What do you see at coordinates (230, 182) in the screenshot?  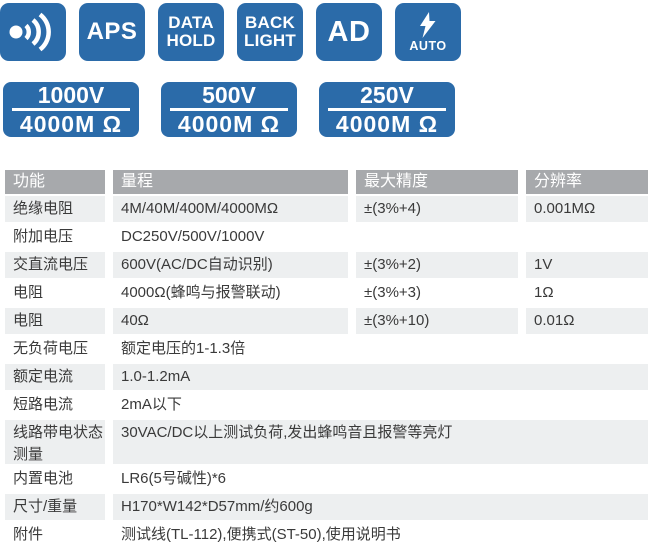 I see `header-range: 量程` at bounding box center [230, 182].